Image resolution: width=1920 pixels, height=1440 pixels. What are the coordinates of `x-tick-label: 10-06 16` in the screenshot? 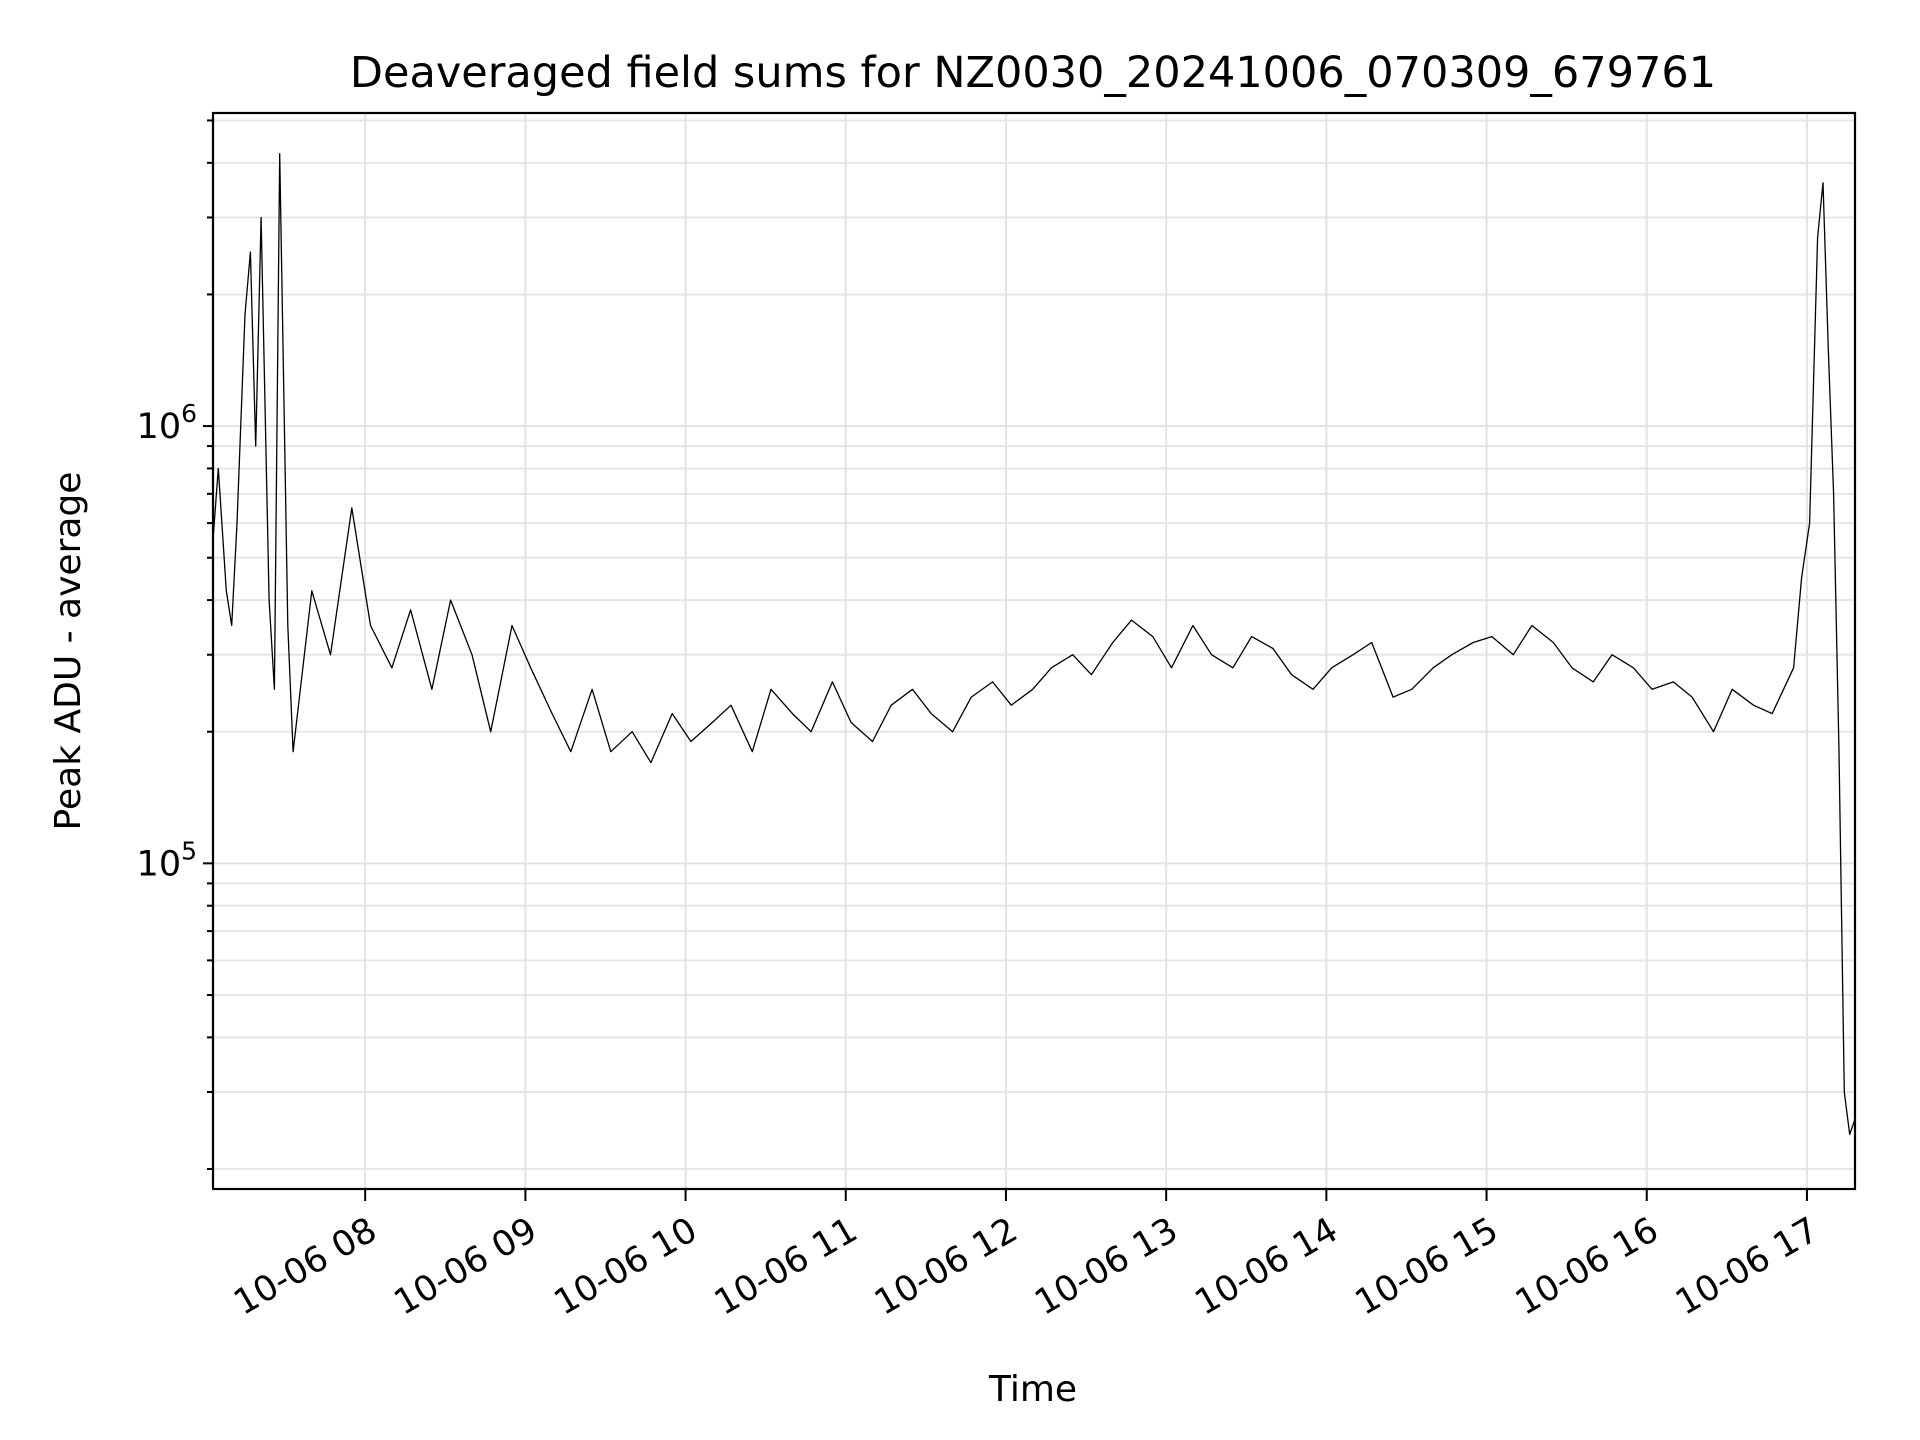 It's located at (1587, 1266).